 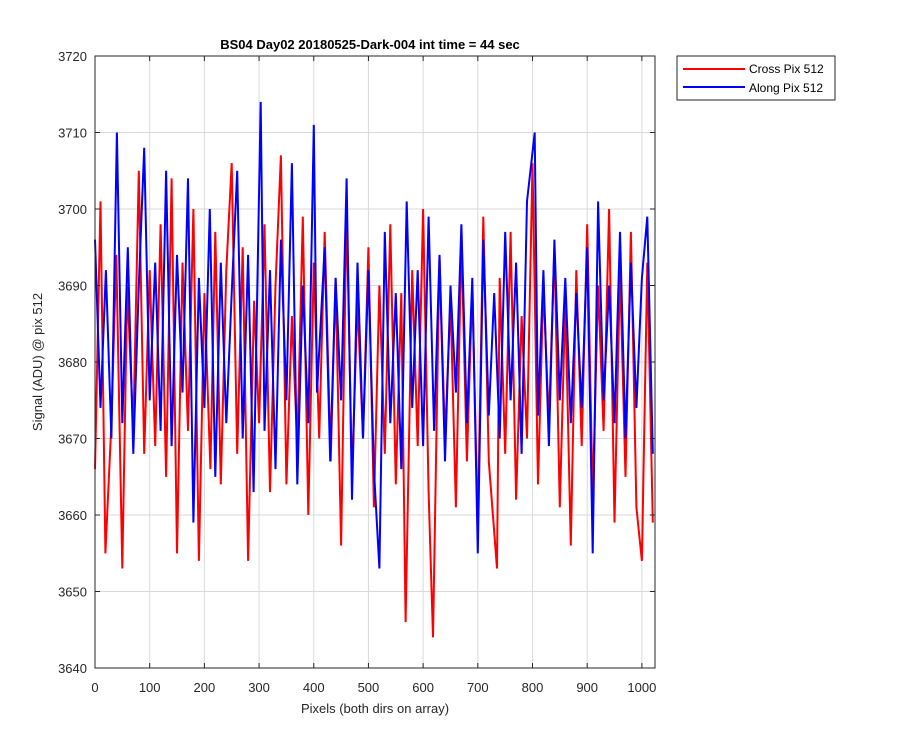 What do you see at coordinates (37, 362) in the screenshot?
I see `y-axis-label: Signal (ADU) @ pix 512` at bounding box center [37, 362].